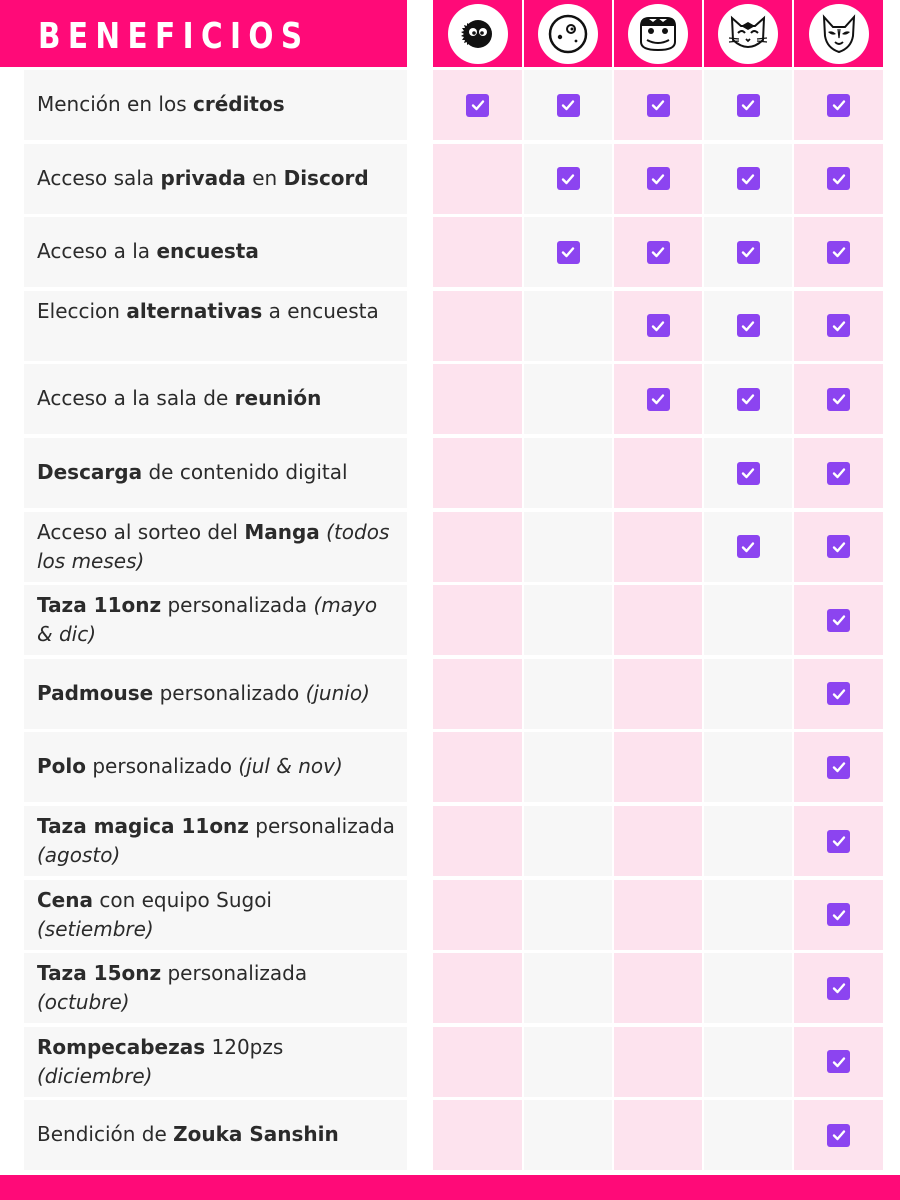 The height and width of the screenshot is (1200, 900). I want to click on benefit-text: Taza 11onz personalizada (mayo & dic), so click(216, 620).